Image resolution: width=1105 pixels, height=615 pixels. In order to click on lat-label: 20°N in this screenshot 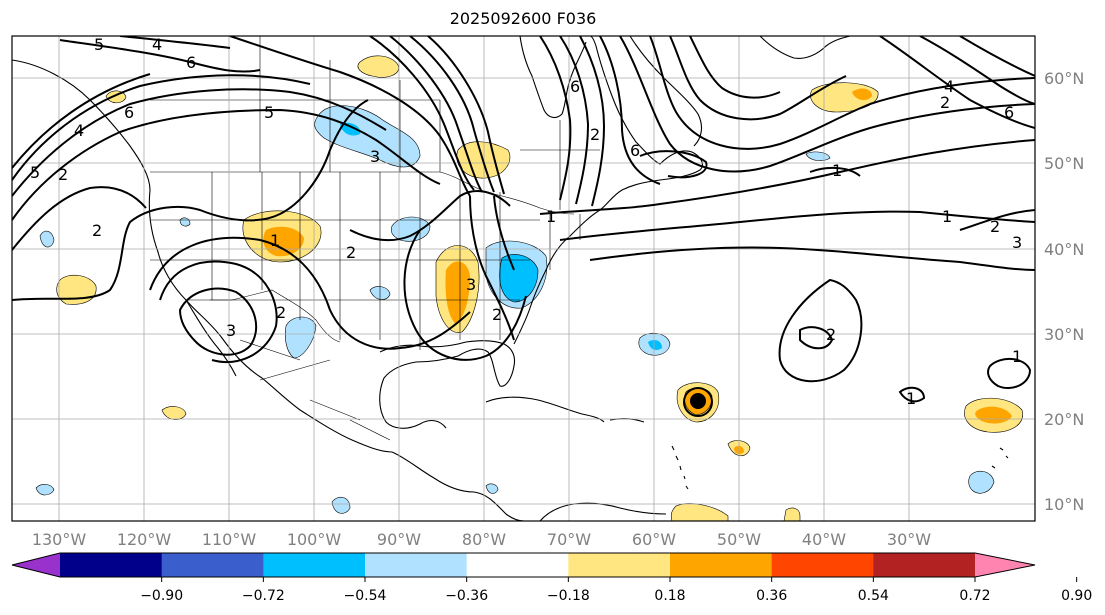, I will do `click(1064, 419)`.